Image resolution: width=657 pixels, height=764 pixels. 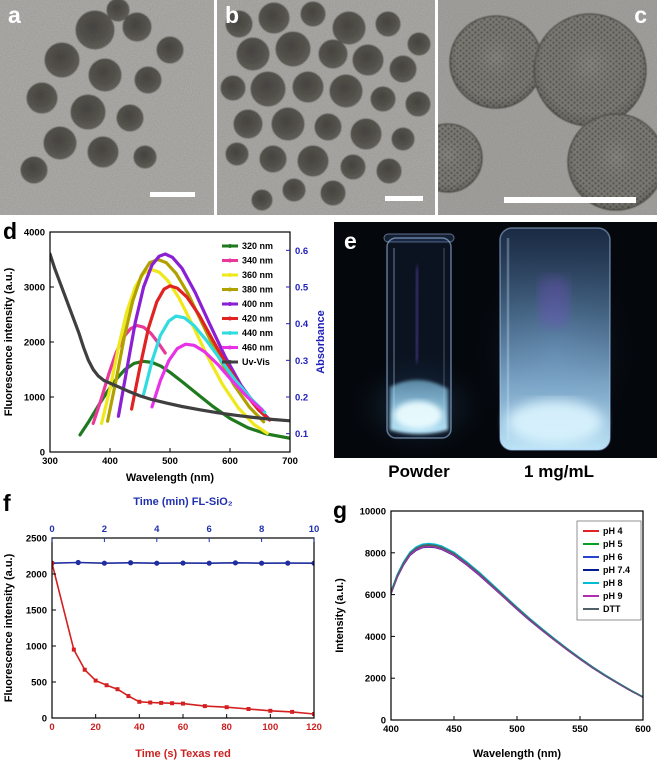 What do you see at coordinates (14, 15) in the screenshot?
I see `panel-a-label: a` at bounding box center [14, 15].